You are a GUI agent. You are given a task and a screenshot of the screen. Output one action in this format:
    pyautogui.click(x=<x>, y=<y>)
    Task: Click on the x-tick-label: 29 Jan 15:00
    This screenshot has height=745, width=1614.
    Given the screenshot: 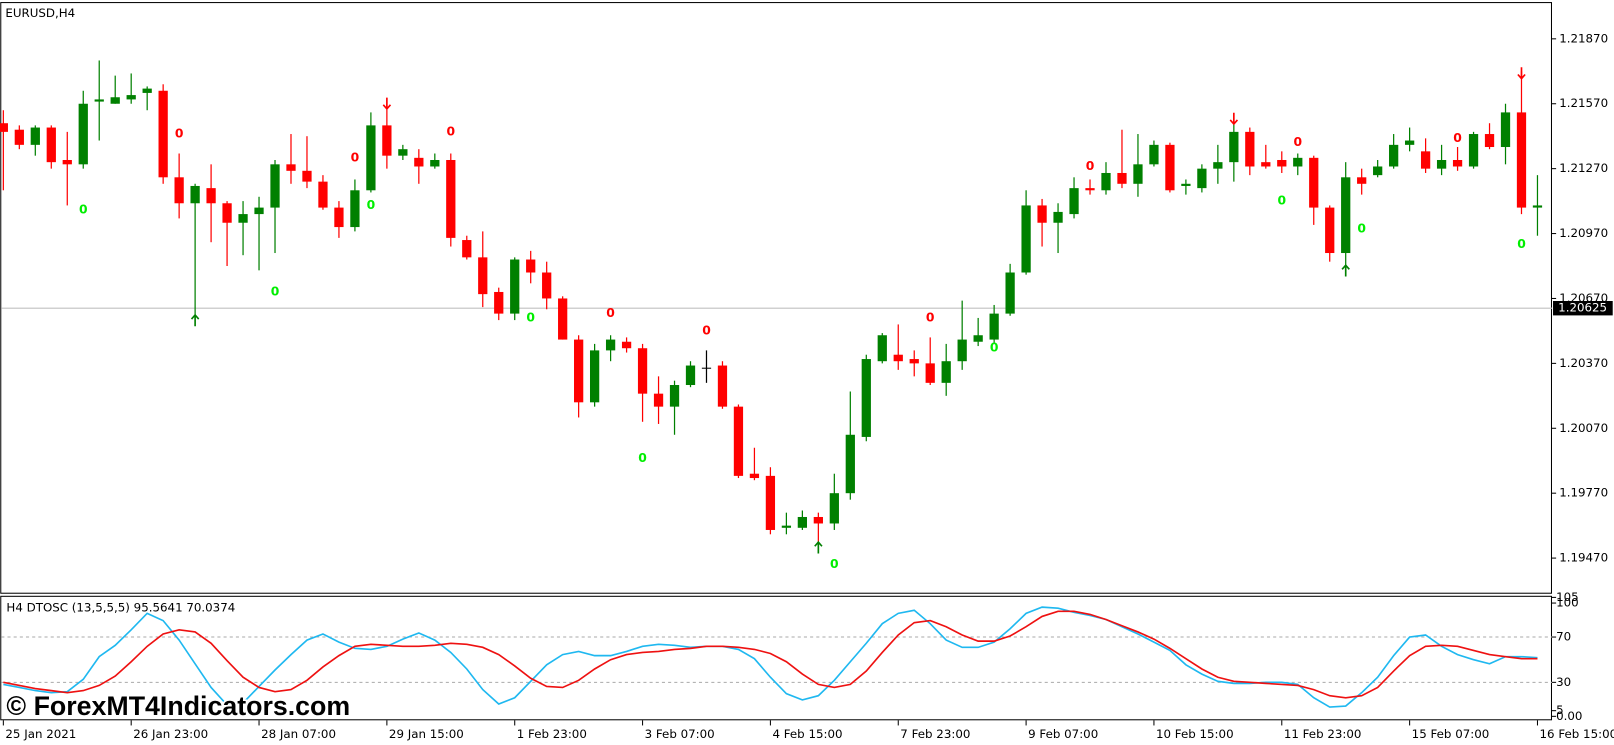 What is the action you would take?
    pyautogui.click(x=426, y=734)
    